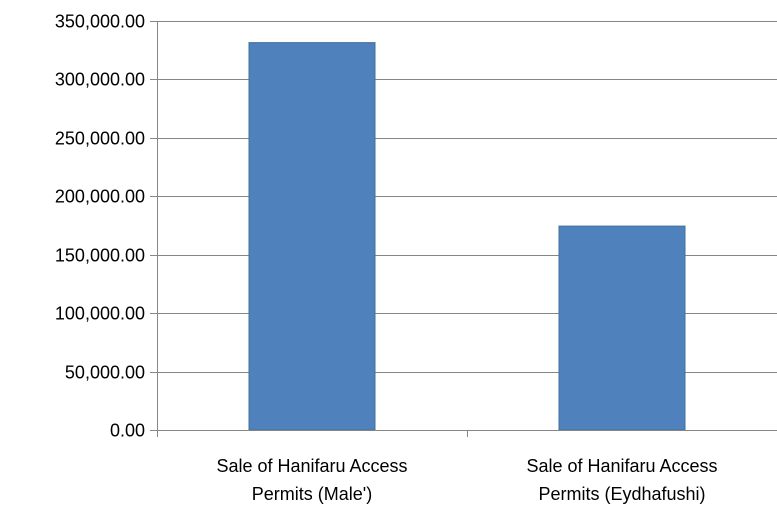 The width and height of the screenshot is (777, 508). I want to click on x-category-label-line: Permits (Eydhafushi), so click(621, 494).